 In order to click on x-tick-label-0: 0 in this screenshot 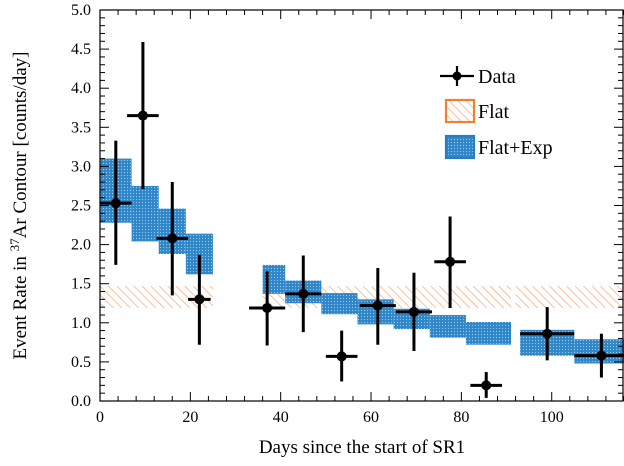, I will do `click(100, 417)`.